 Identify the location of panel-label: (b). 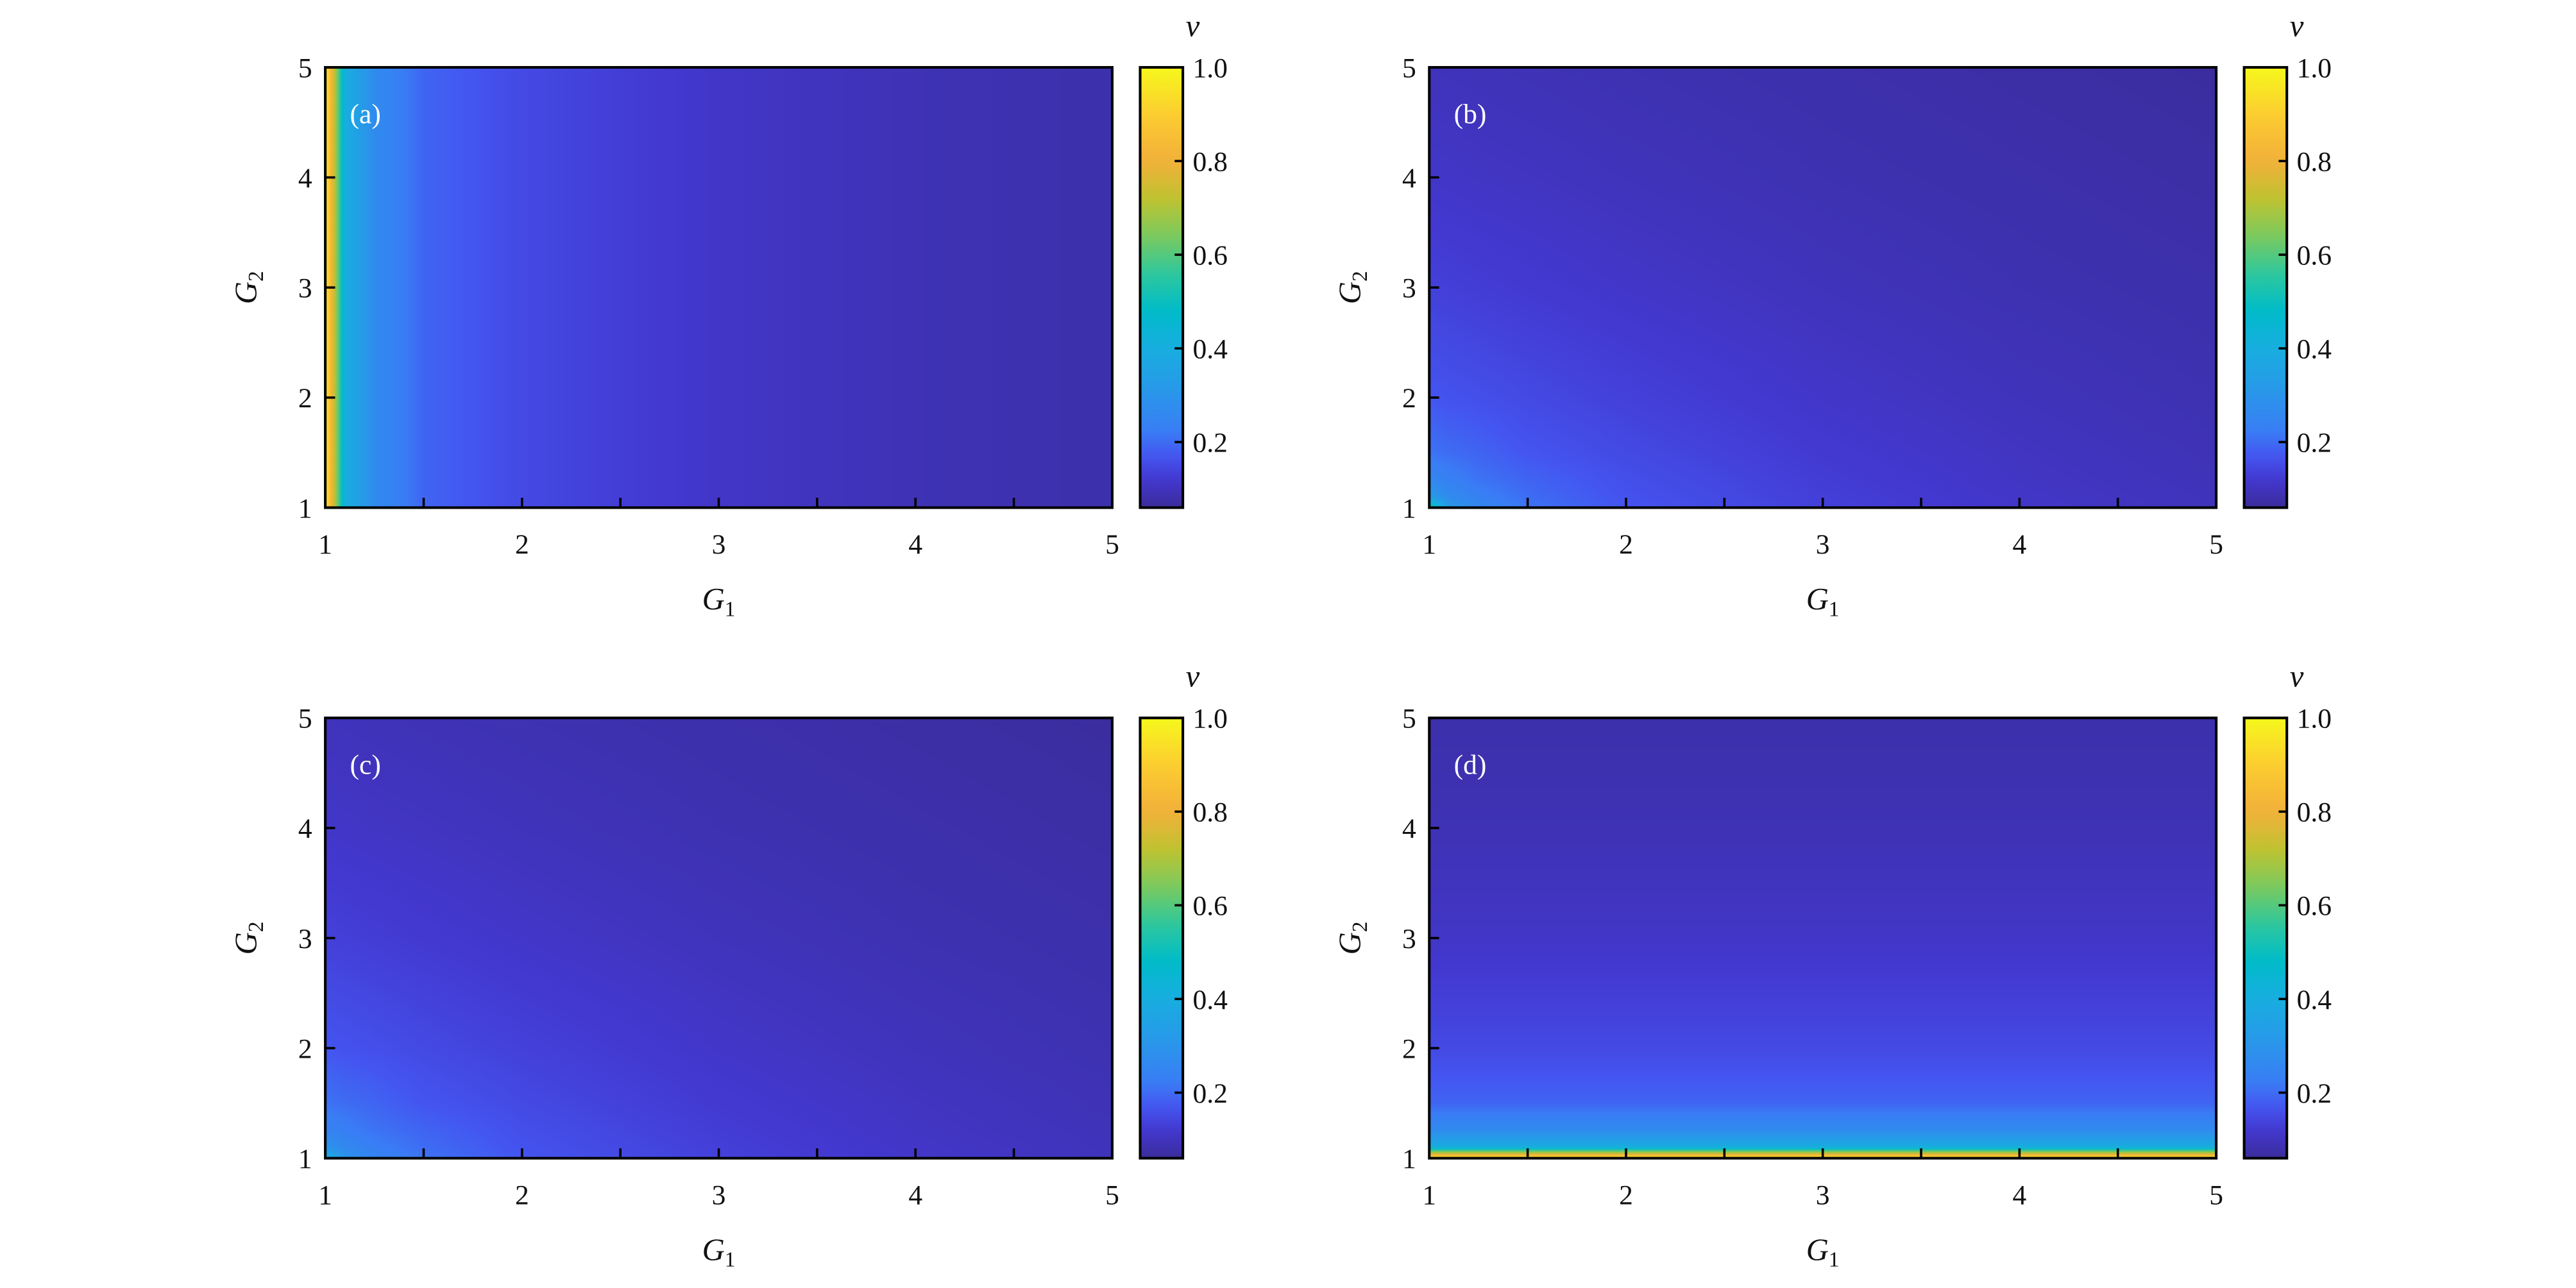
(1470, 114).